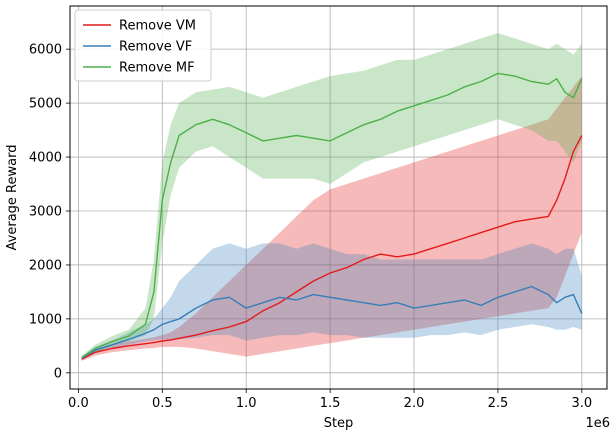 Image resolution: width=616 pixels, height=434 pixels. I want to click on y-axis-label: Average Reward, so click(12, 198).